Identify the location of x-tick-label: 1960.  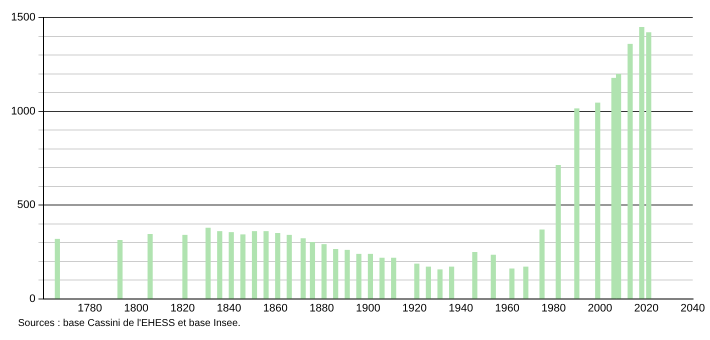
(507, 308).